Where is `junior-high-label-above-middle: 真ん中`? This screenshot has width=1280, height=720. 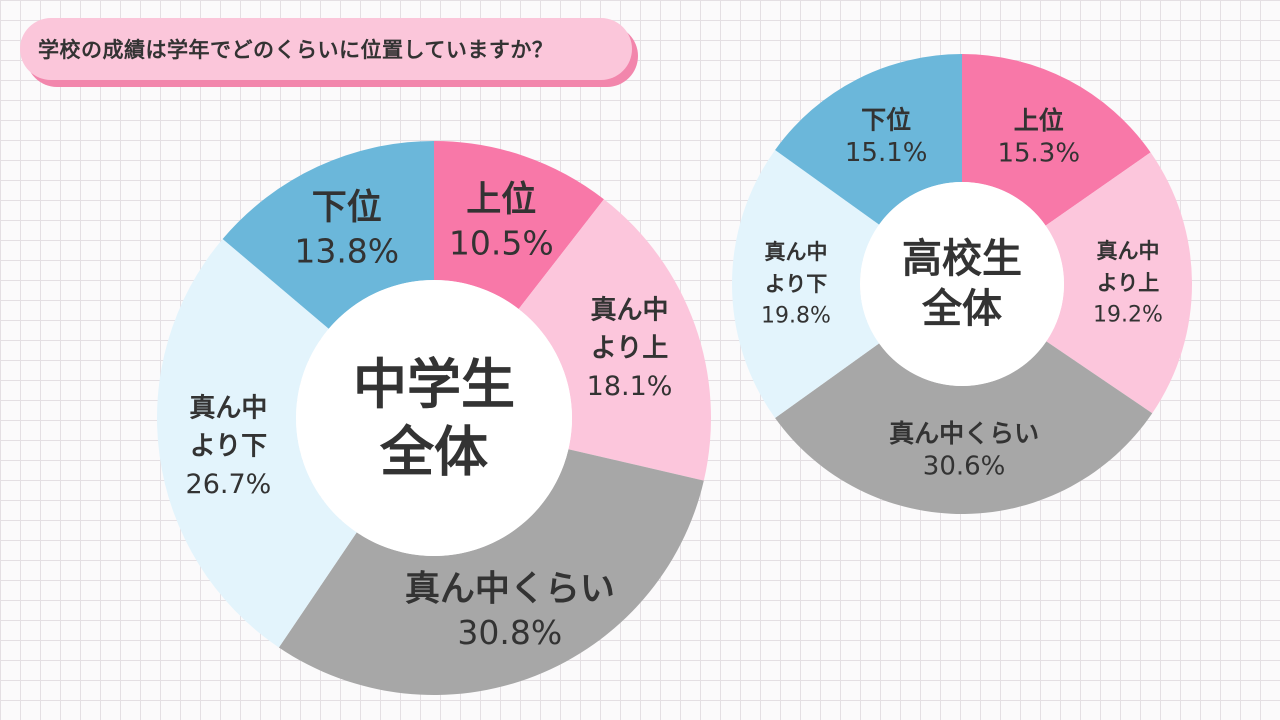 junior-high-label-above-middle: 真ん中 is located at coordinates (630, 311).